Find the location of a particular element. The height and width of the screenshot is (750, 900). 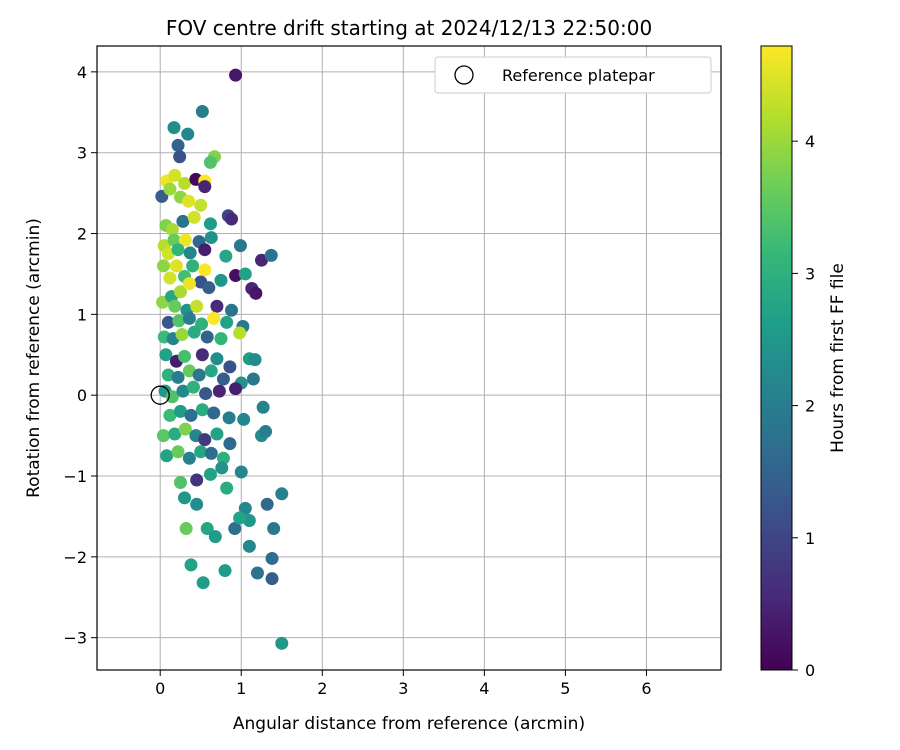

x-tick-label: 4 is located at coordinates (484, 688).